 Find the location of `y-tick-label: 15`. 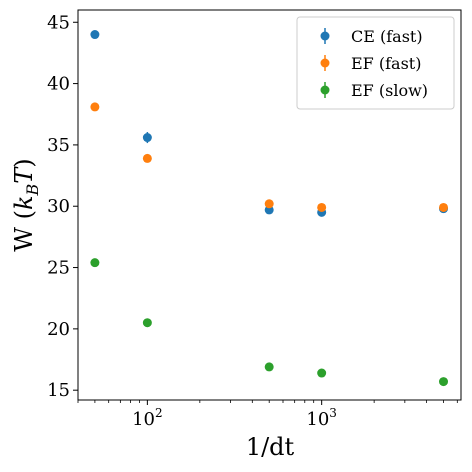

y-tick-label: 15 is located at coordinates (58, 390).